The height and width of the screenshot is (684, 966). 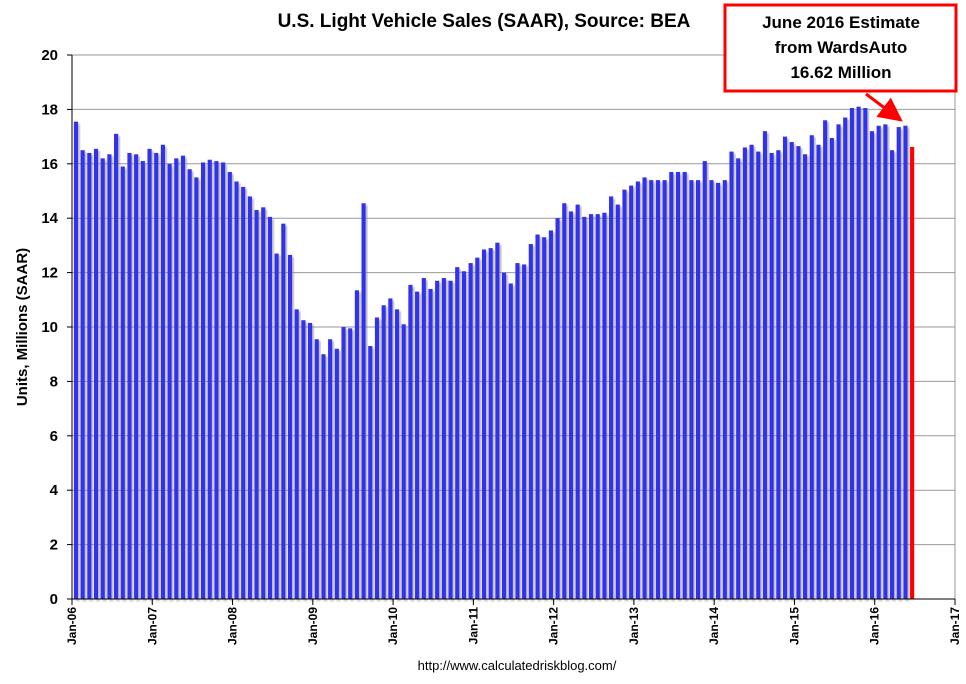 I want to click on y-tick-label: 8, so click(x=54, y=381).